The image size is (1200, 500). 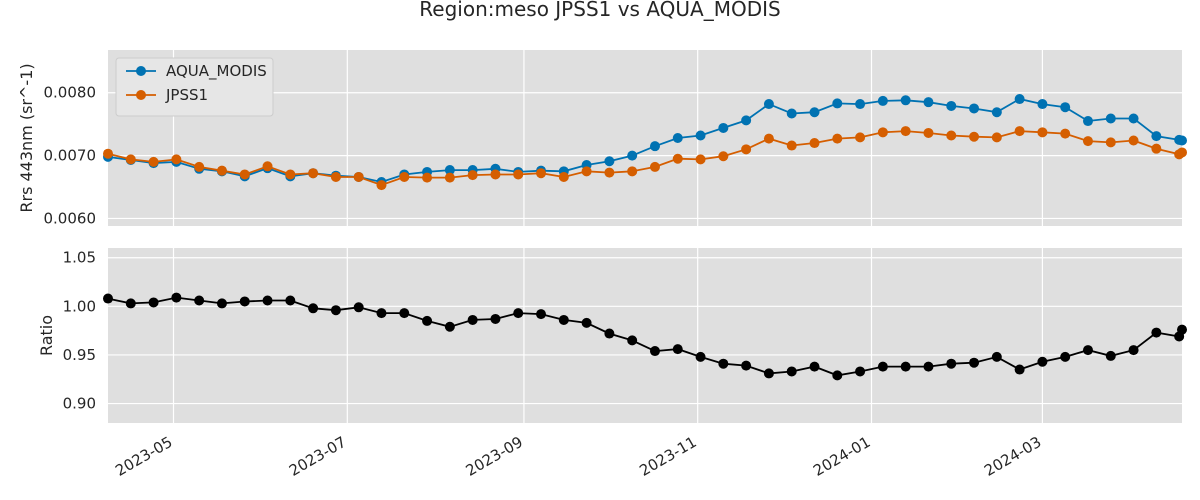 I want to click on x-tick-label: 2023-09, so click(x=494, y=456).